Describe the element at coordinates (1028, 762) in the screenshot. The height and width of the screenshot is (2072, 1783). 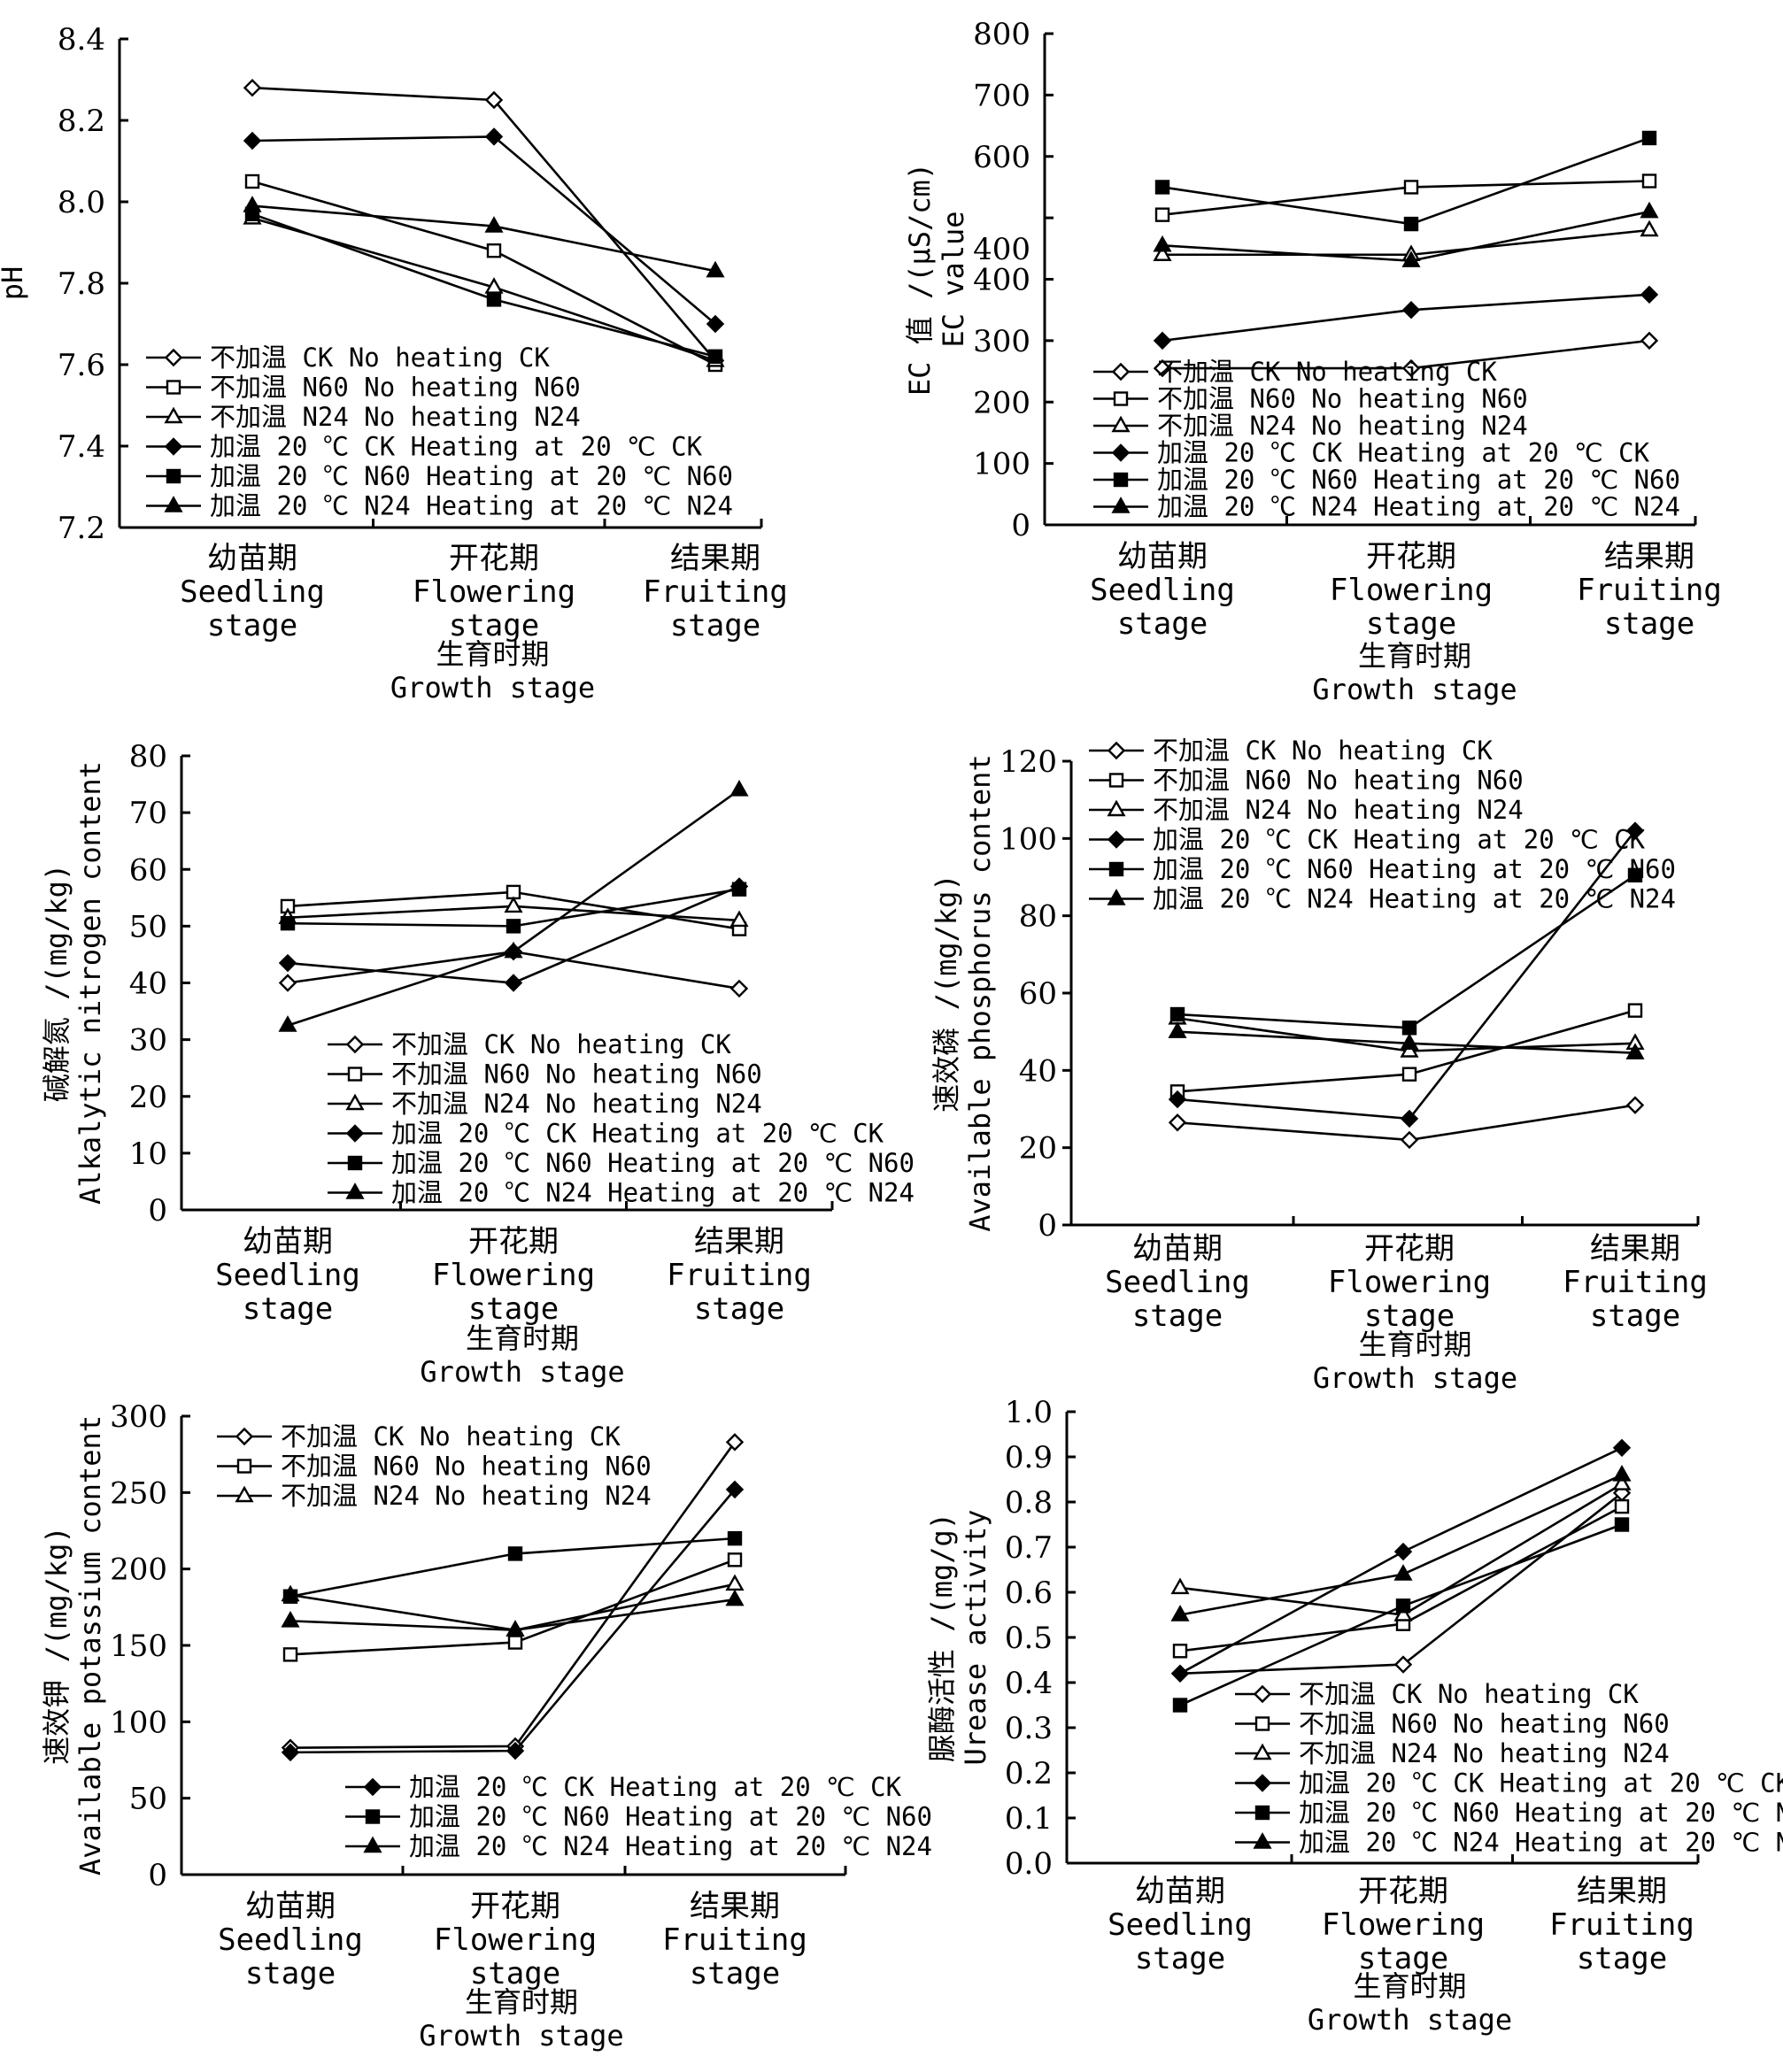
I see `y-tick-label: 120` at that location.